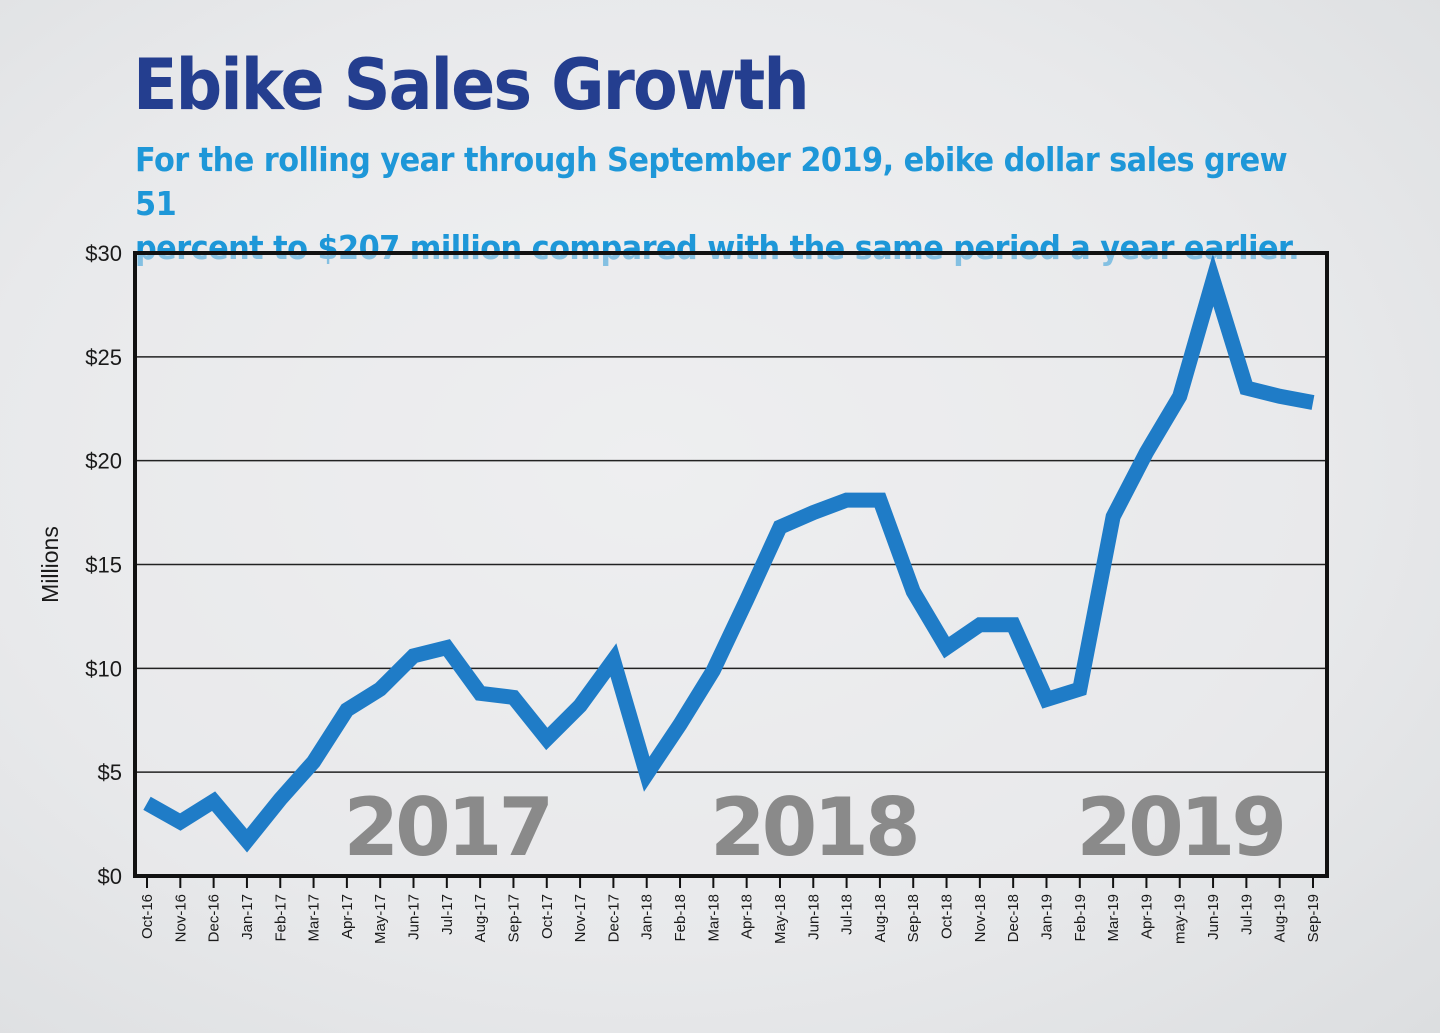  I want to click on x-tick-label: Apr-17, so click(347, 916).